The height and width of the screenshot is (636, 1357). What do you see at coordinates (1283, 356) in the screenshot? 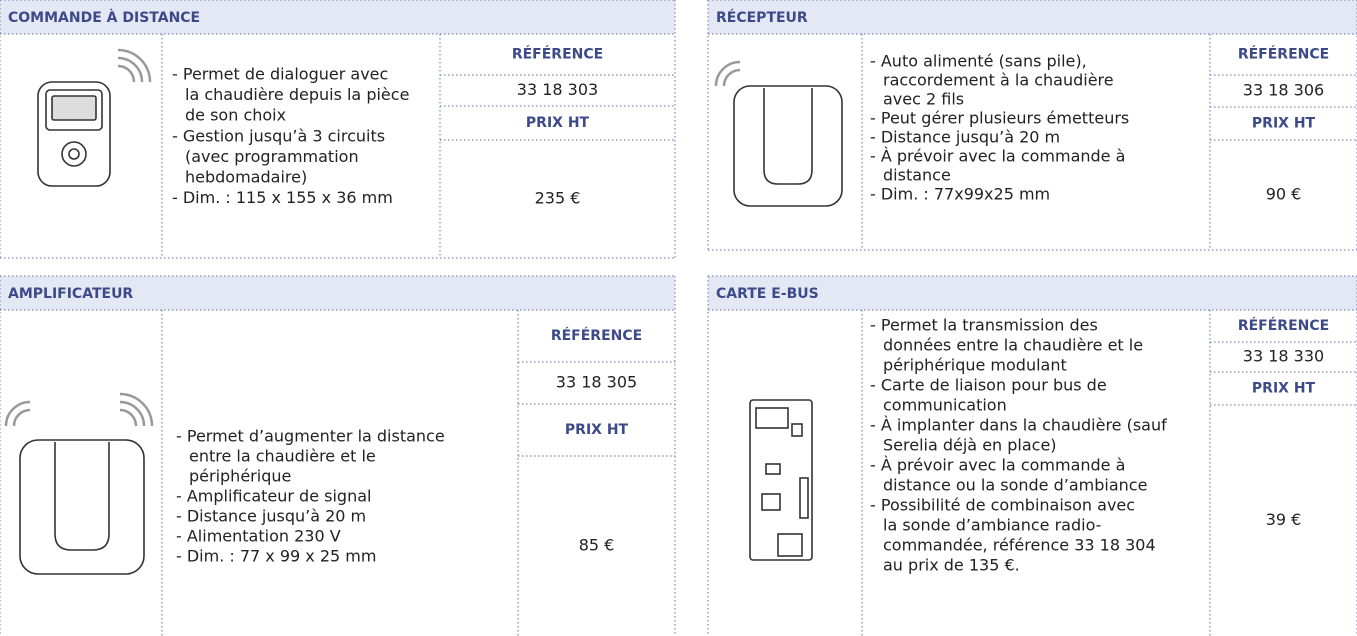
I see `reference: 33 18 330` at bounding box center [1283, 356].